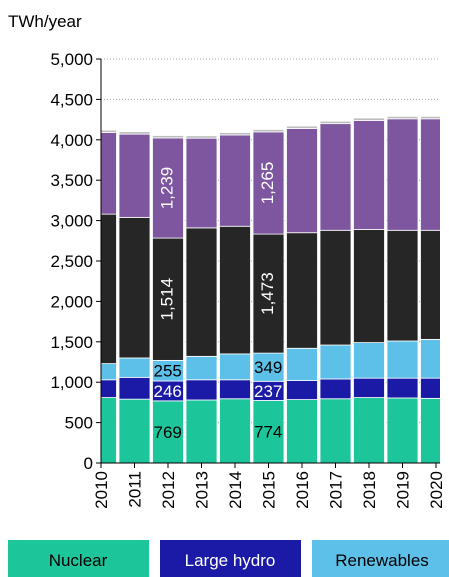 This screenshot has height=577, width=449. What do you see at coordinates (336, 490) in the screenshot?
I see `x-tick-label: 2017` at bounding box center [336, 490].